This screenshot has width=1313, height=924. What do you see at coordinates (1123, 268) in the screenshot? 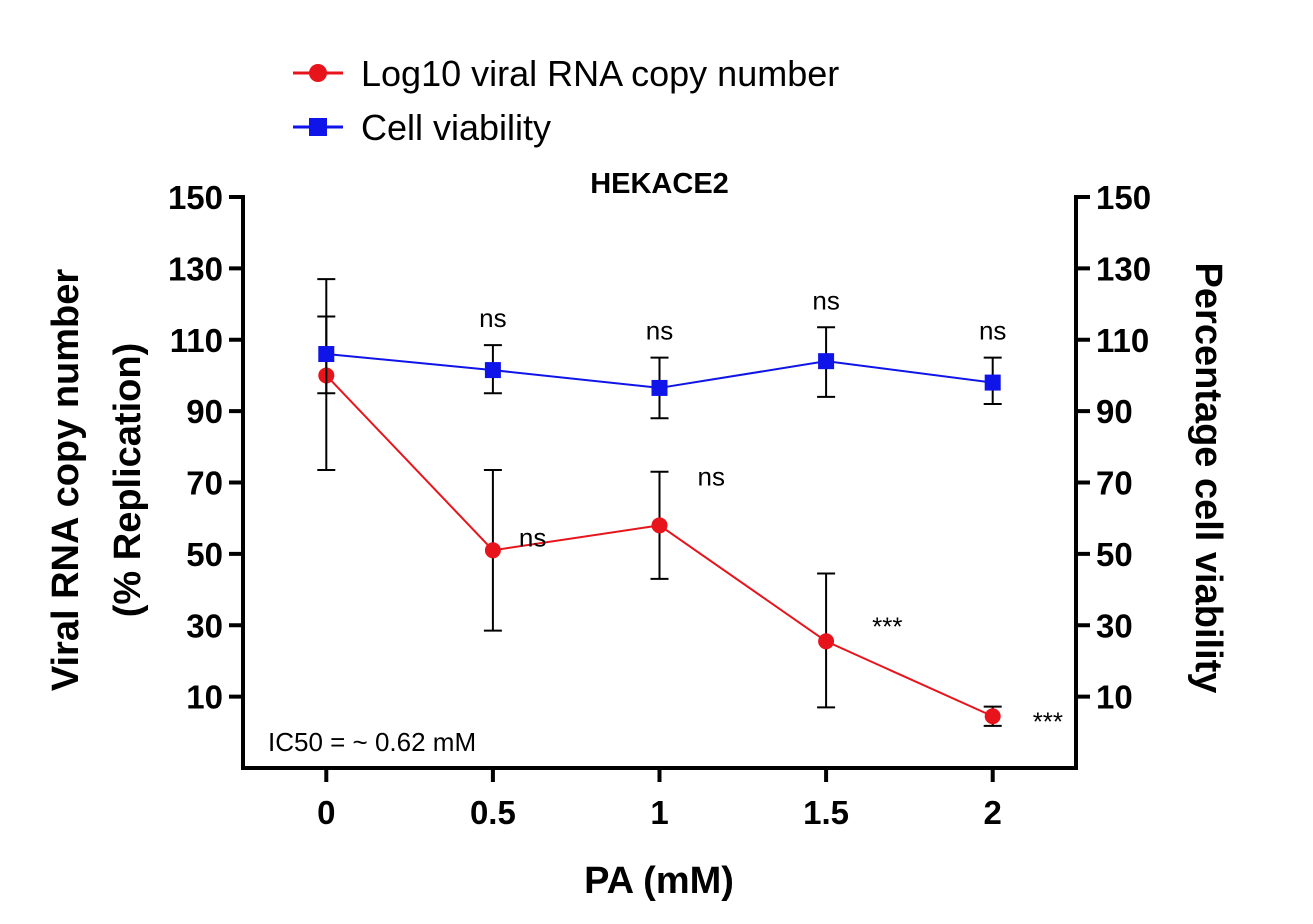
I see `right-tick-label: 130` at bounding box center [1123, 268].